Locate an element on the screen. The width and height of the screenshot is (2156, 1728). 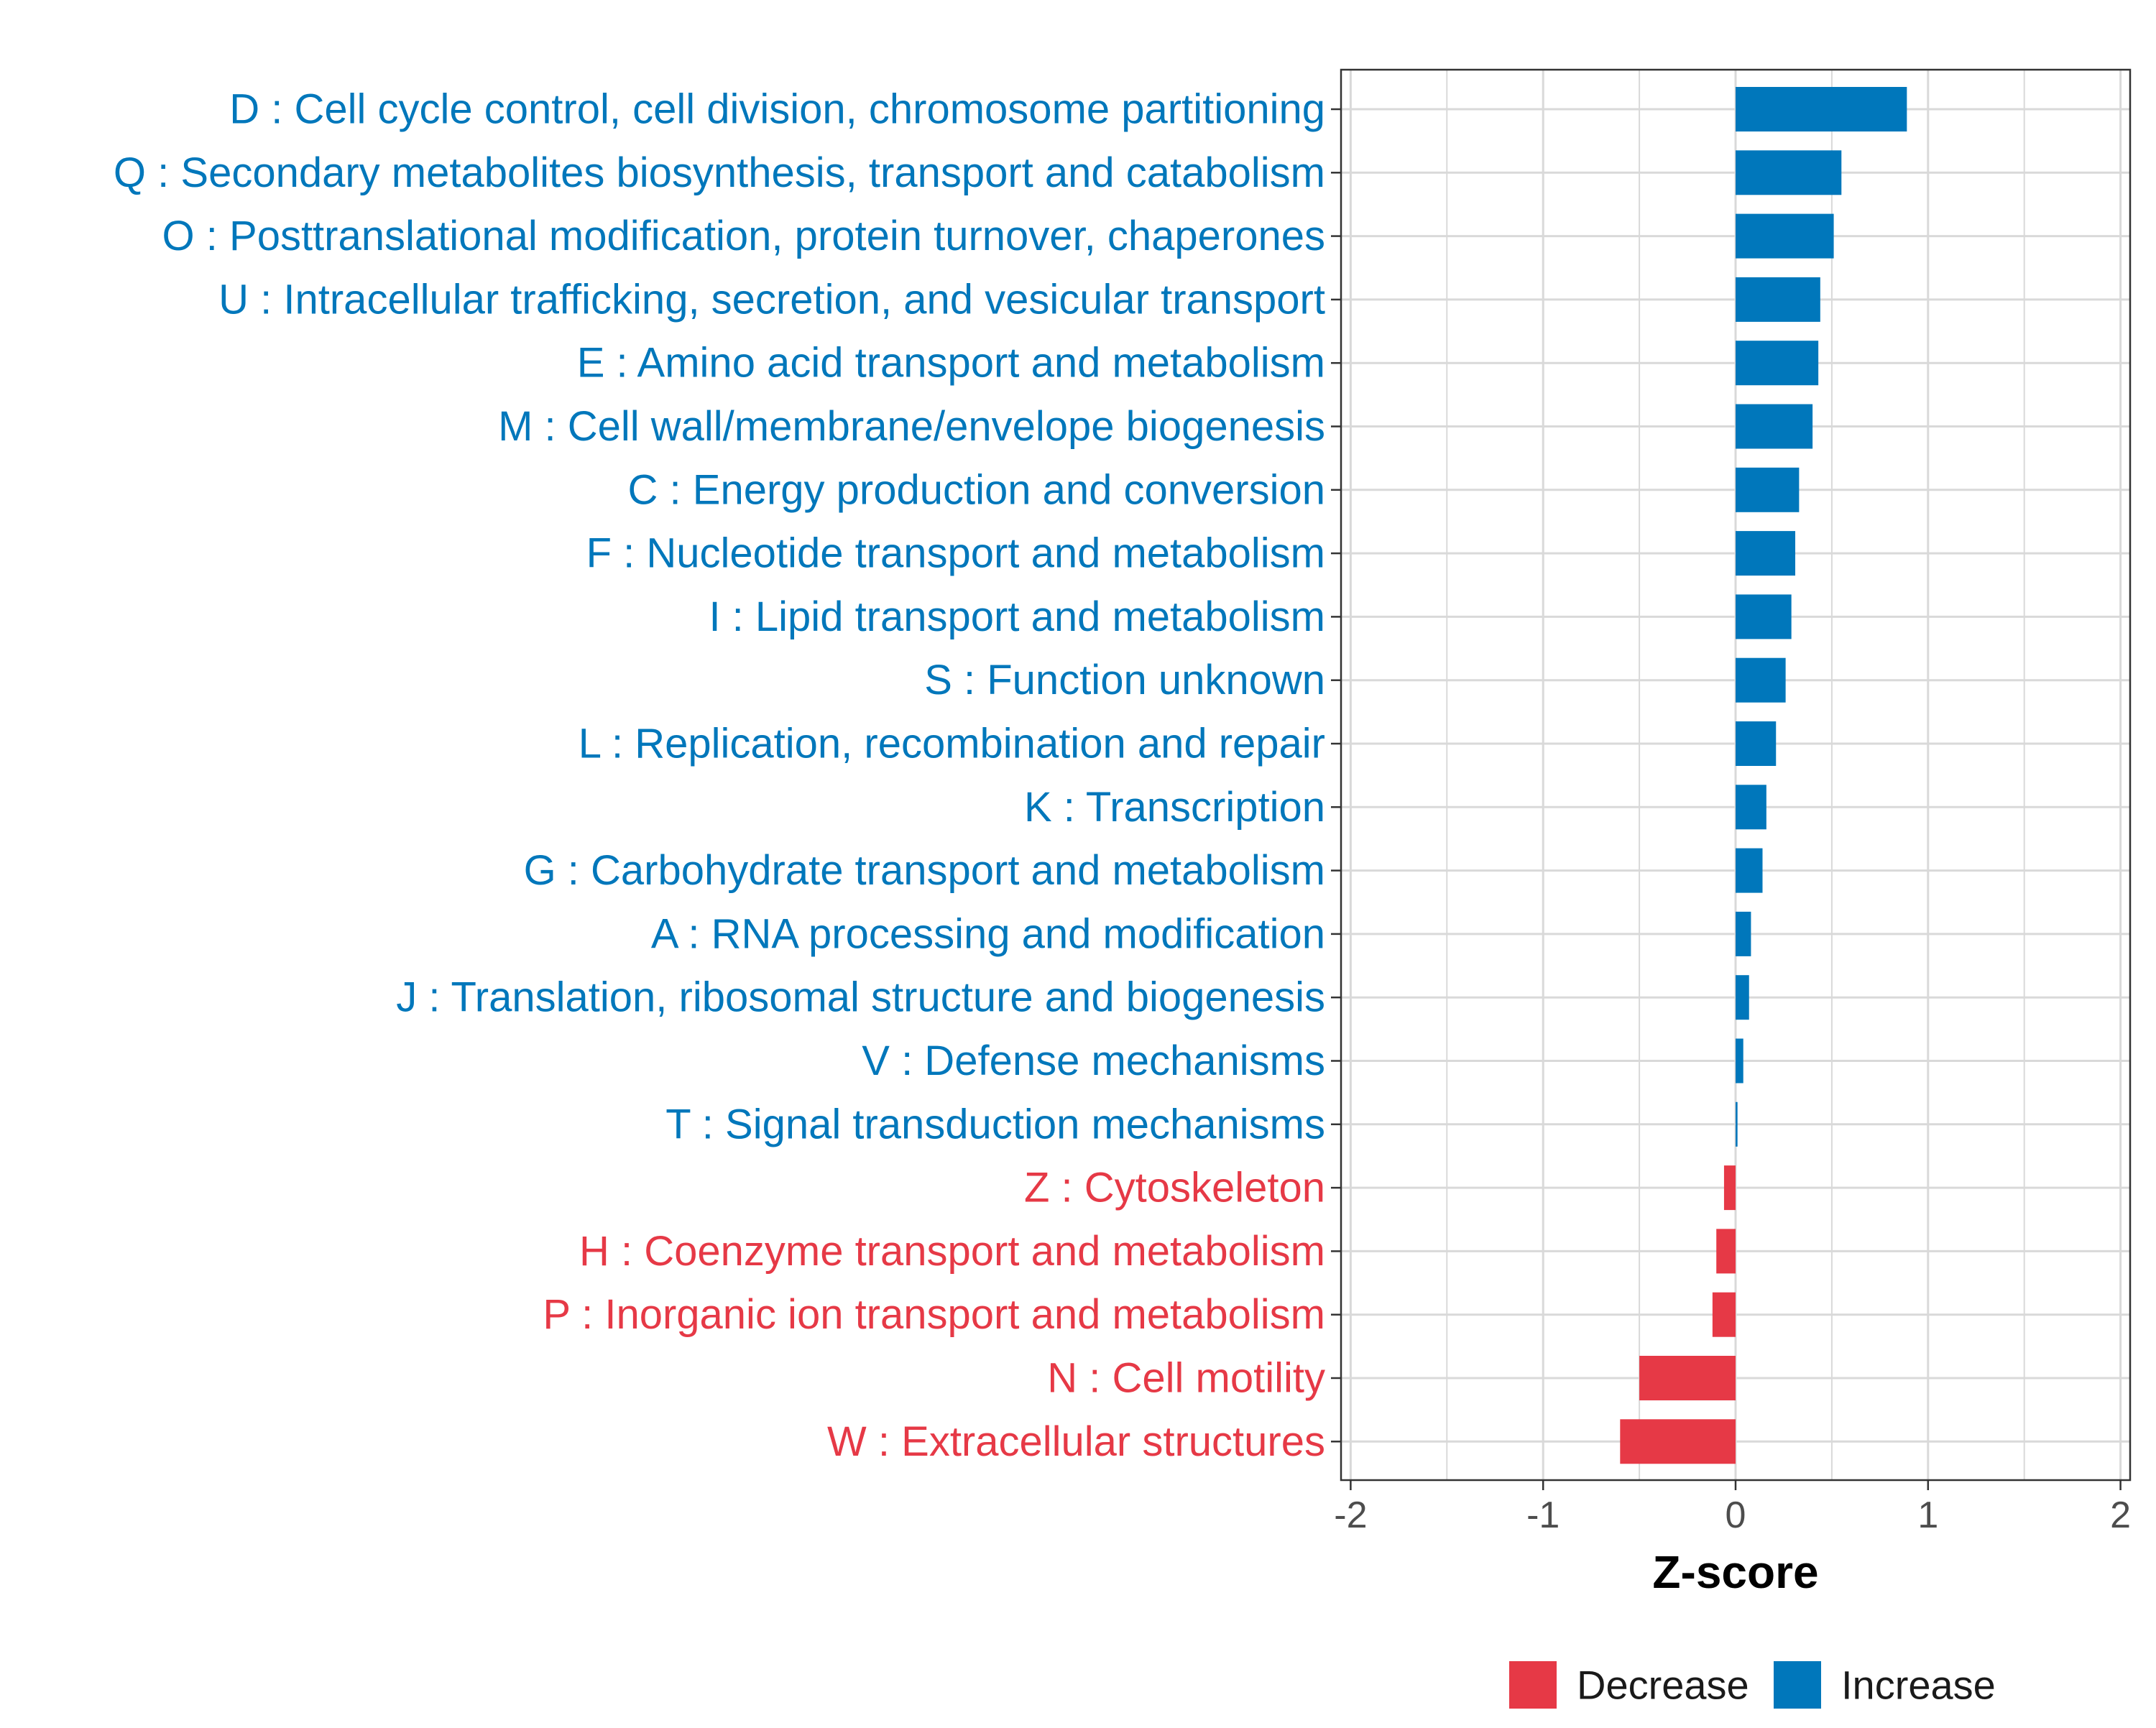
category-label: V : Defense mechanisms is located at coordinates (1093, 1061).